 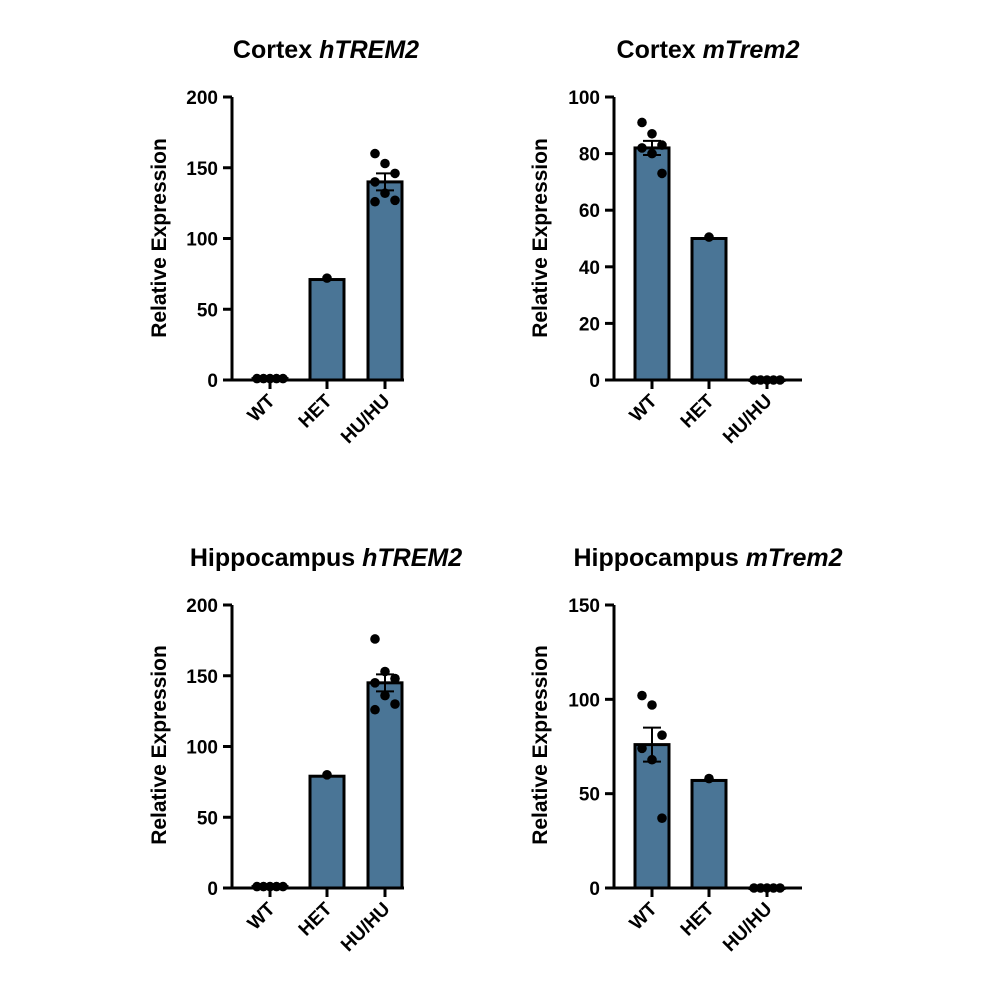 I want to click on y-tick-label: 80, so click(x=589, y=155).